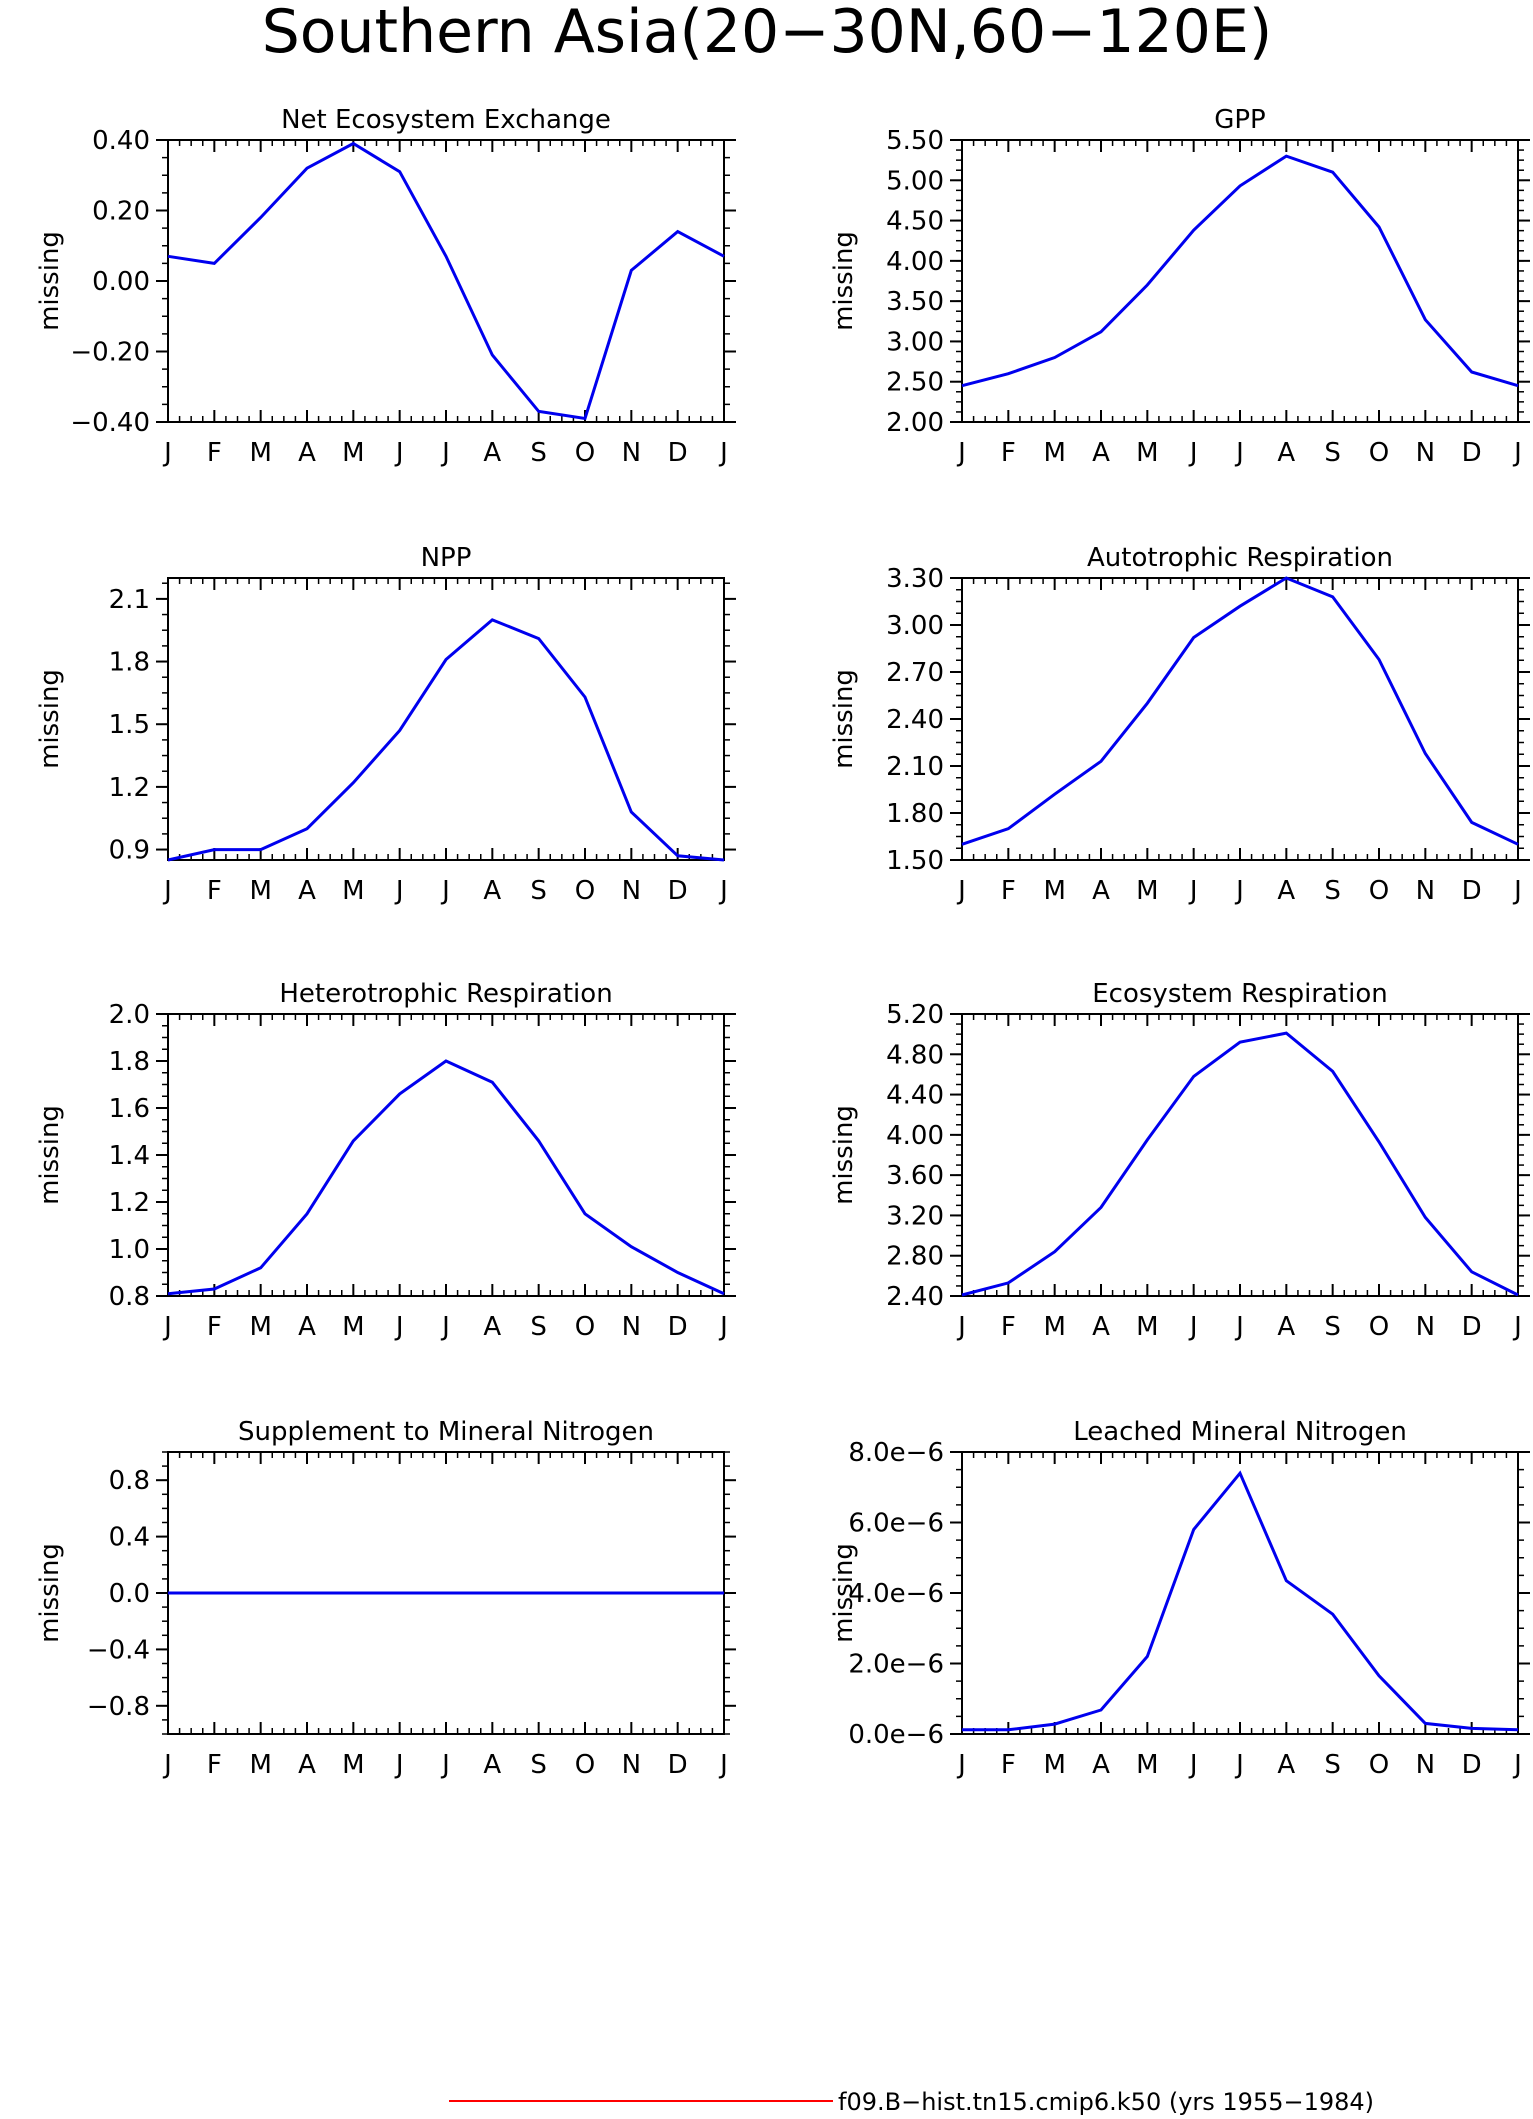 This screenshot has width=1533, height=2119. Describe the element at coordinates (118, 1650) in the screenshot. I see `y-tick-label: −0.4` at that location.